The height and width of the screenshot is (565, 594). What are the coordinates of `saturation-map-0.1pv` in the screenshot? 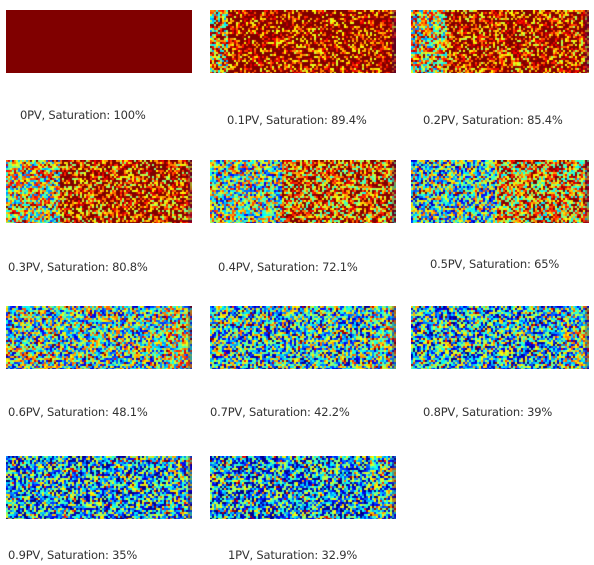 It's located at (303, 41).